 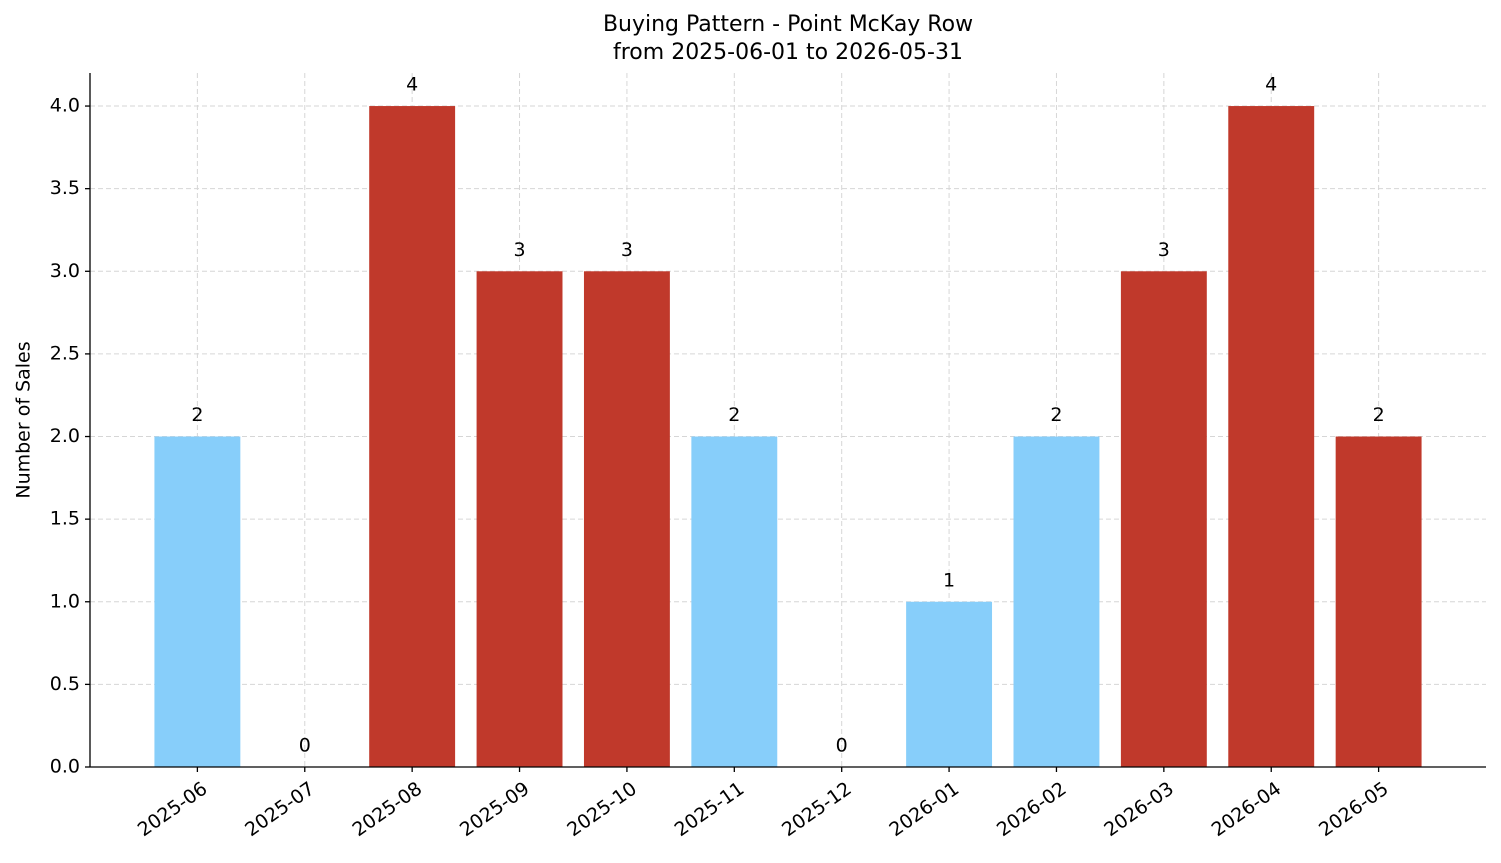 What do you see at coordinates (65, 271) in the screenshot?
I see `y-tick-label: 3.0` at bounding box center [65, 271].